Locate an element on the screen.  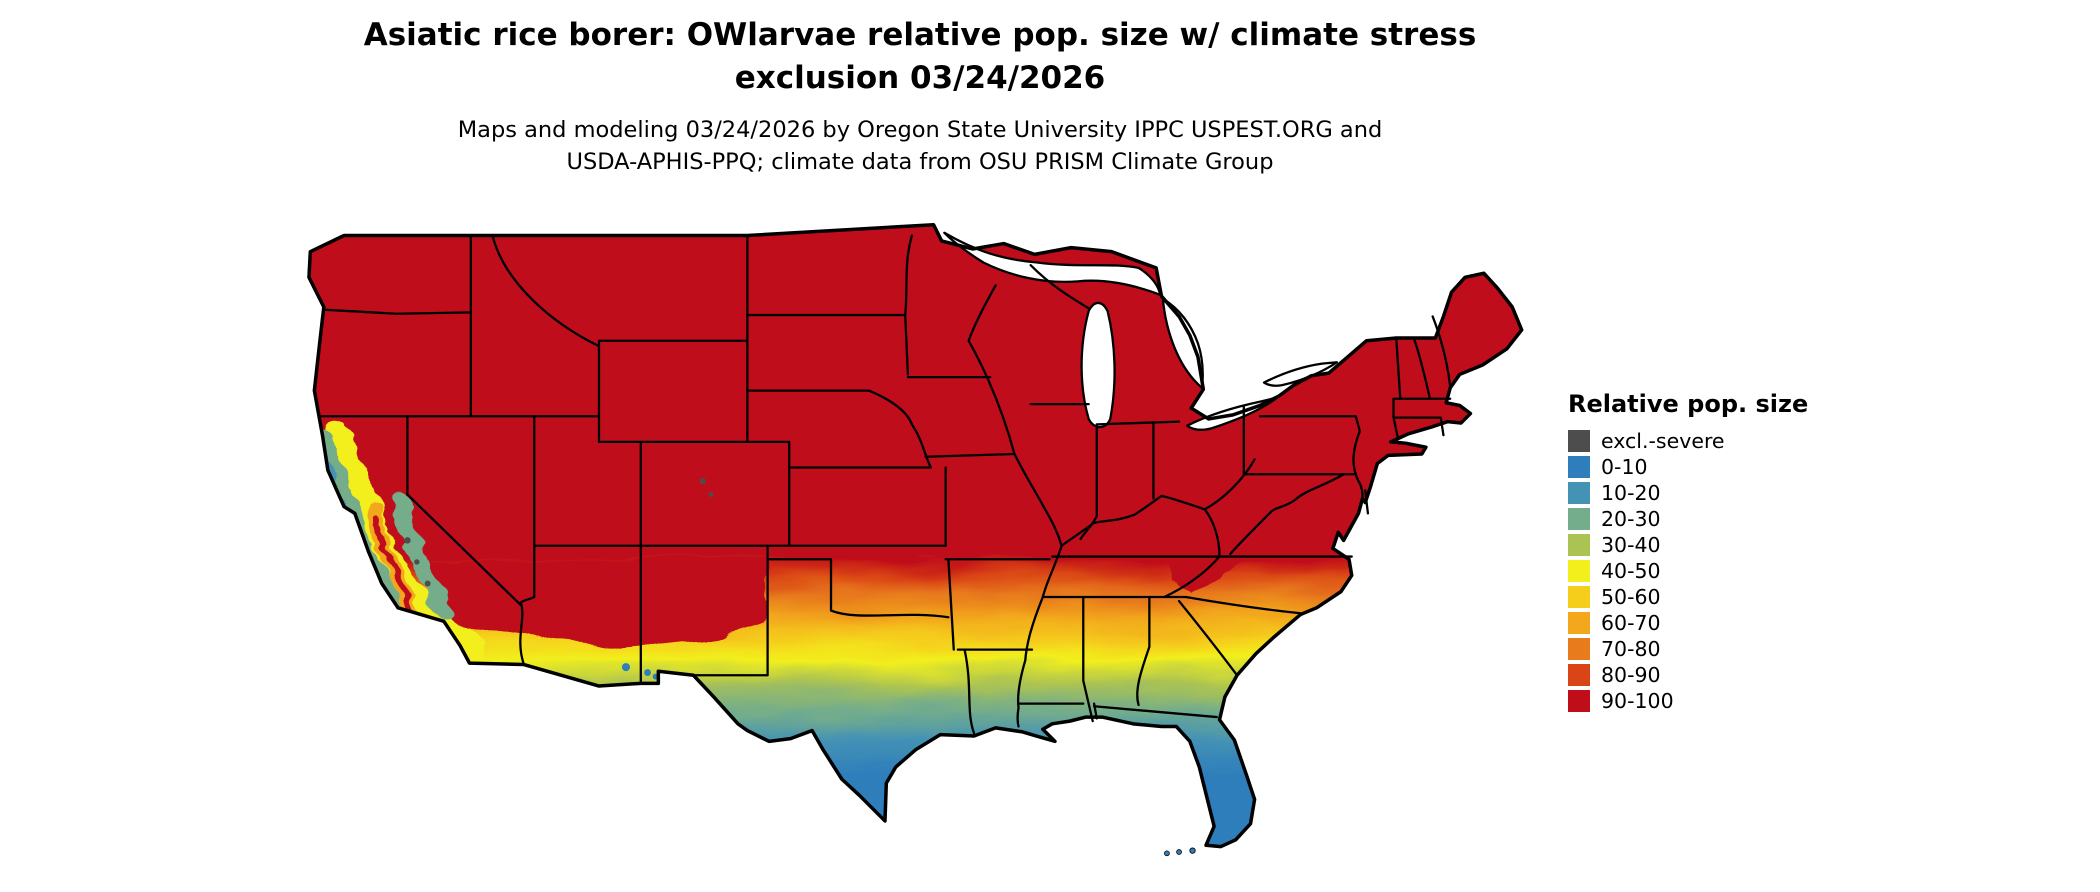
legend-title: Relative pop. size is located at coordinates (1688, 404).